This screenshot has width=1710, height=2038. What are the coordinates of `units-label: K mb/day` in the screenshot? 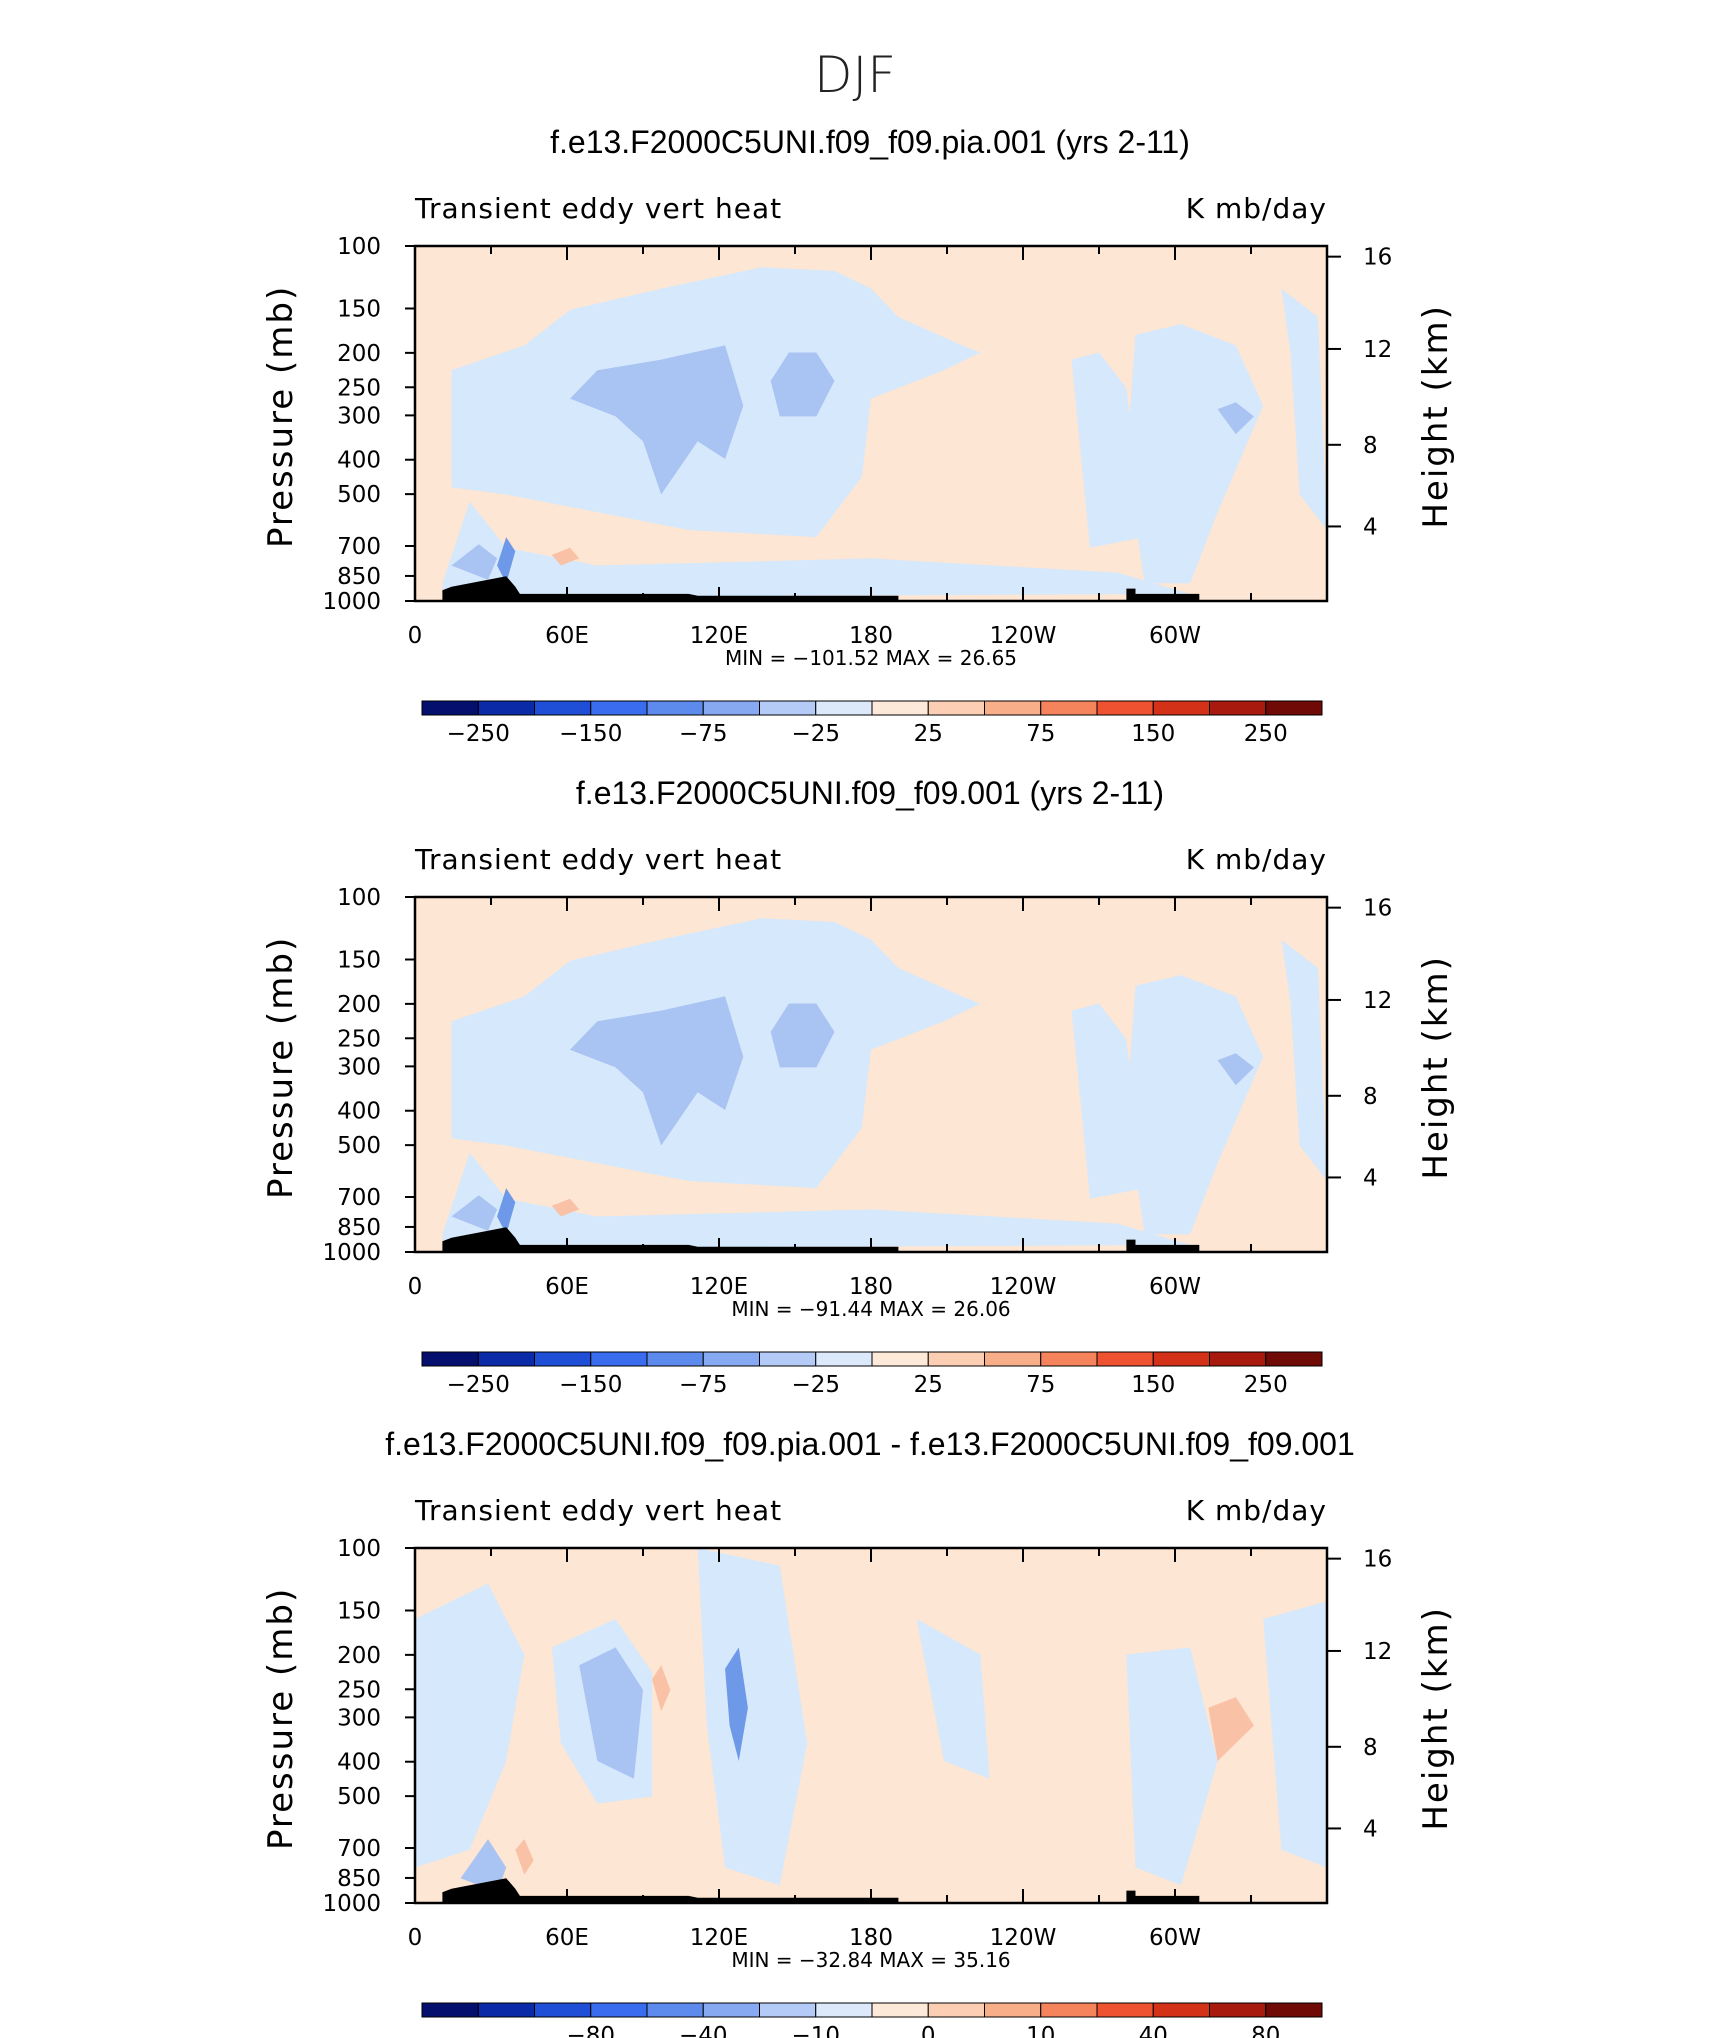 It's located at (1256, 1510).